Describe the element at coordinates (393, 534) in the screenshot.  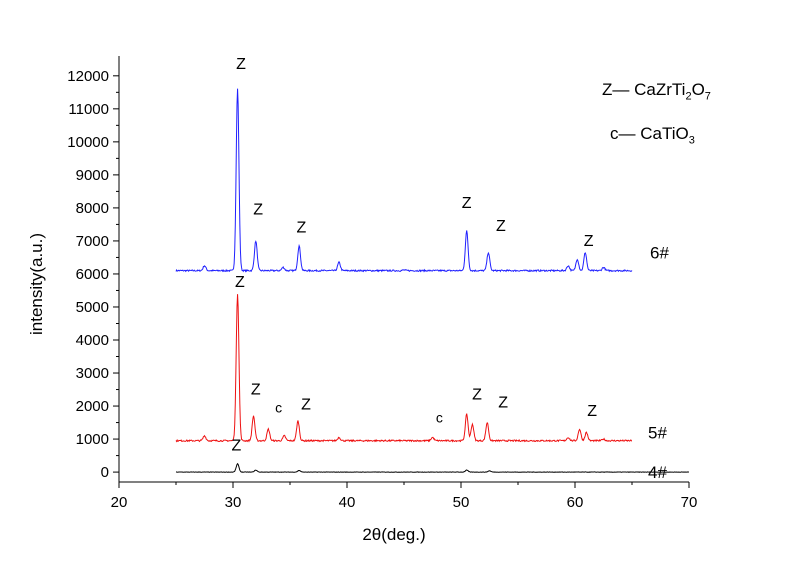
I see `x-axis-label: 2θ(deg.)` at that location.